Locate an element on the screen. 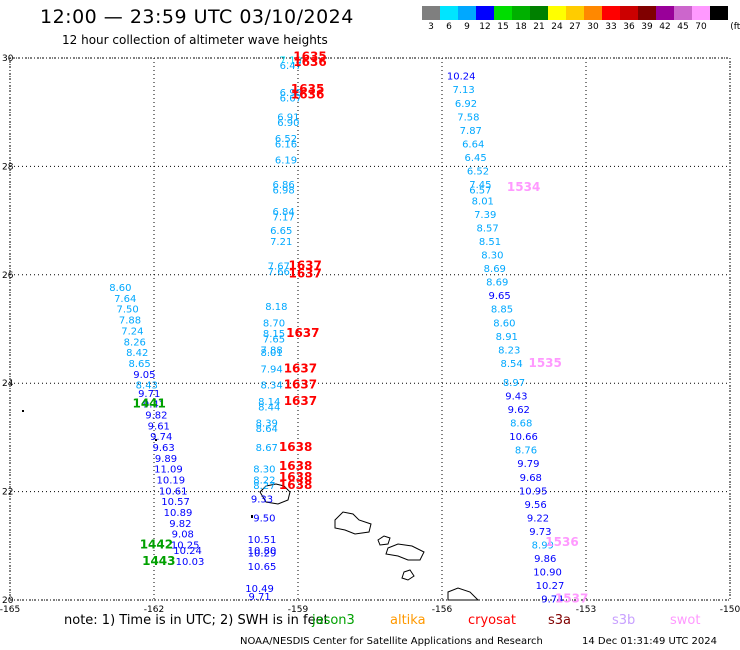 The image size is (740, 650). wave-height-label: 8.67 is located at coordinates (267, 448).